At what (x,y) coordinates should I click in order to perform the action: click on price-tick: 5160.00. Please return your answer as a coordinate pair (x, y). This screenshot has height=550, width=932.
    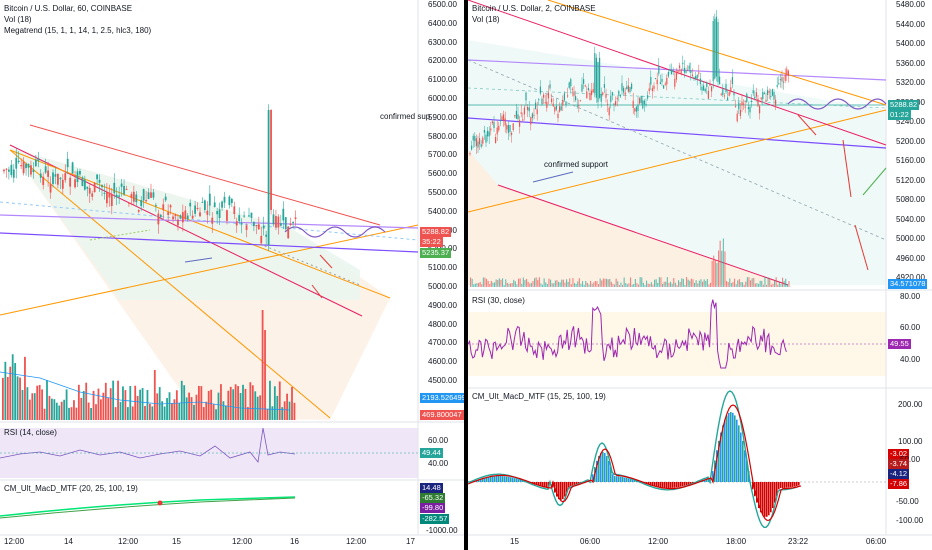
    Looking at the image, I should click on (910, 160).